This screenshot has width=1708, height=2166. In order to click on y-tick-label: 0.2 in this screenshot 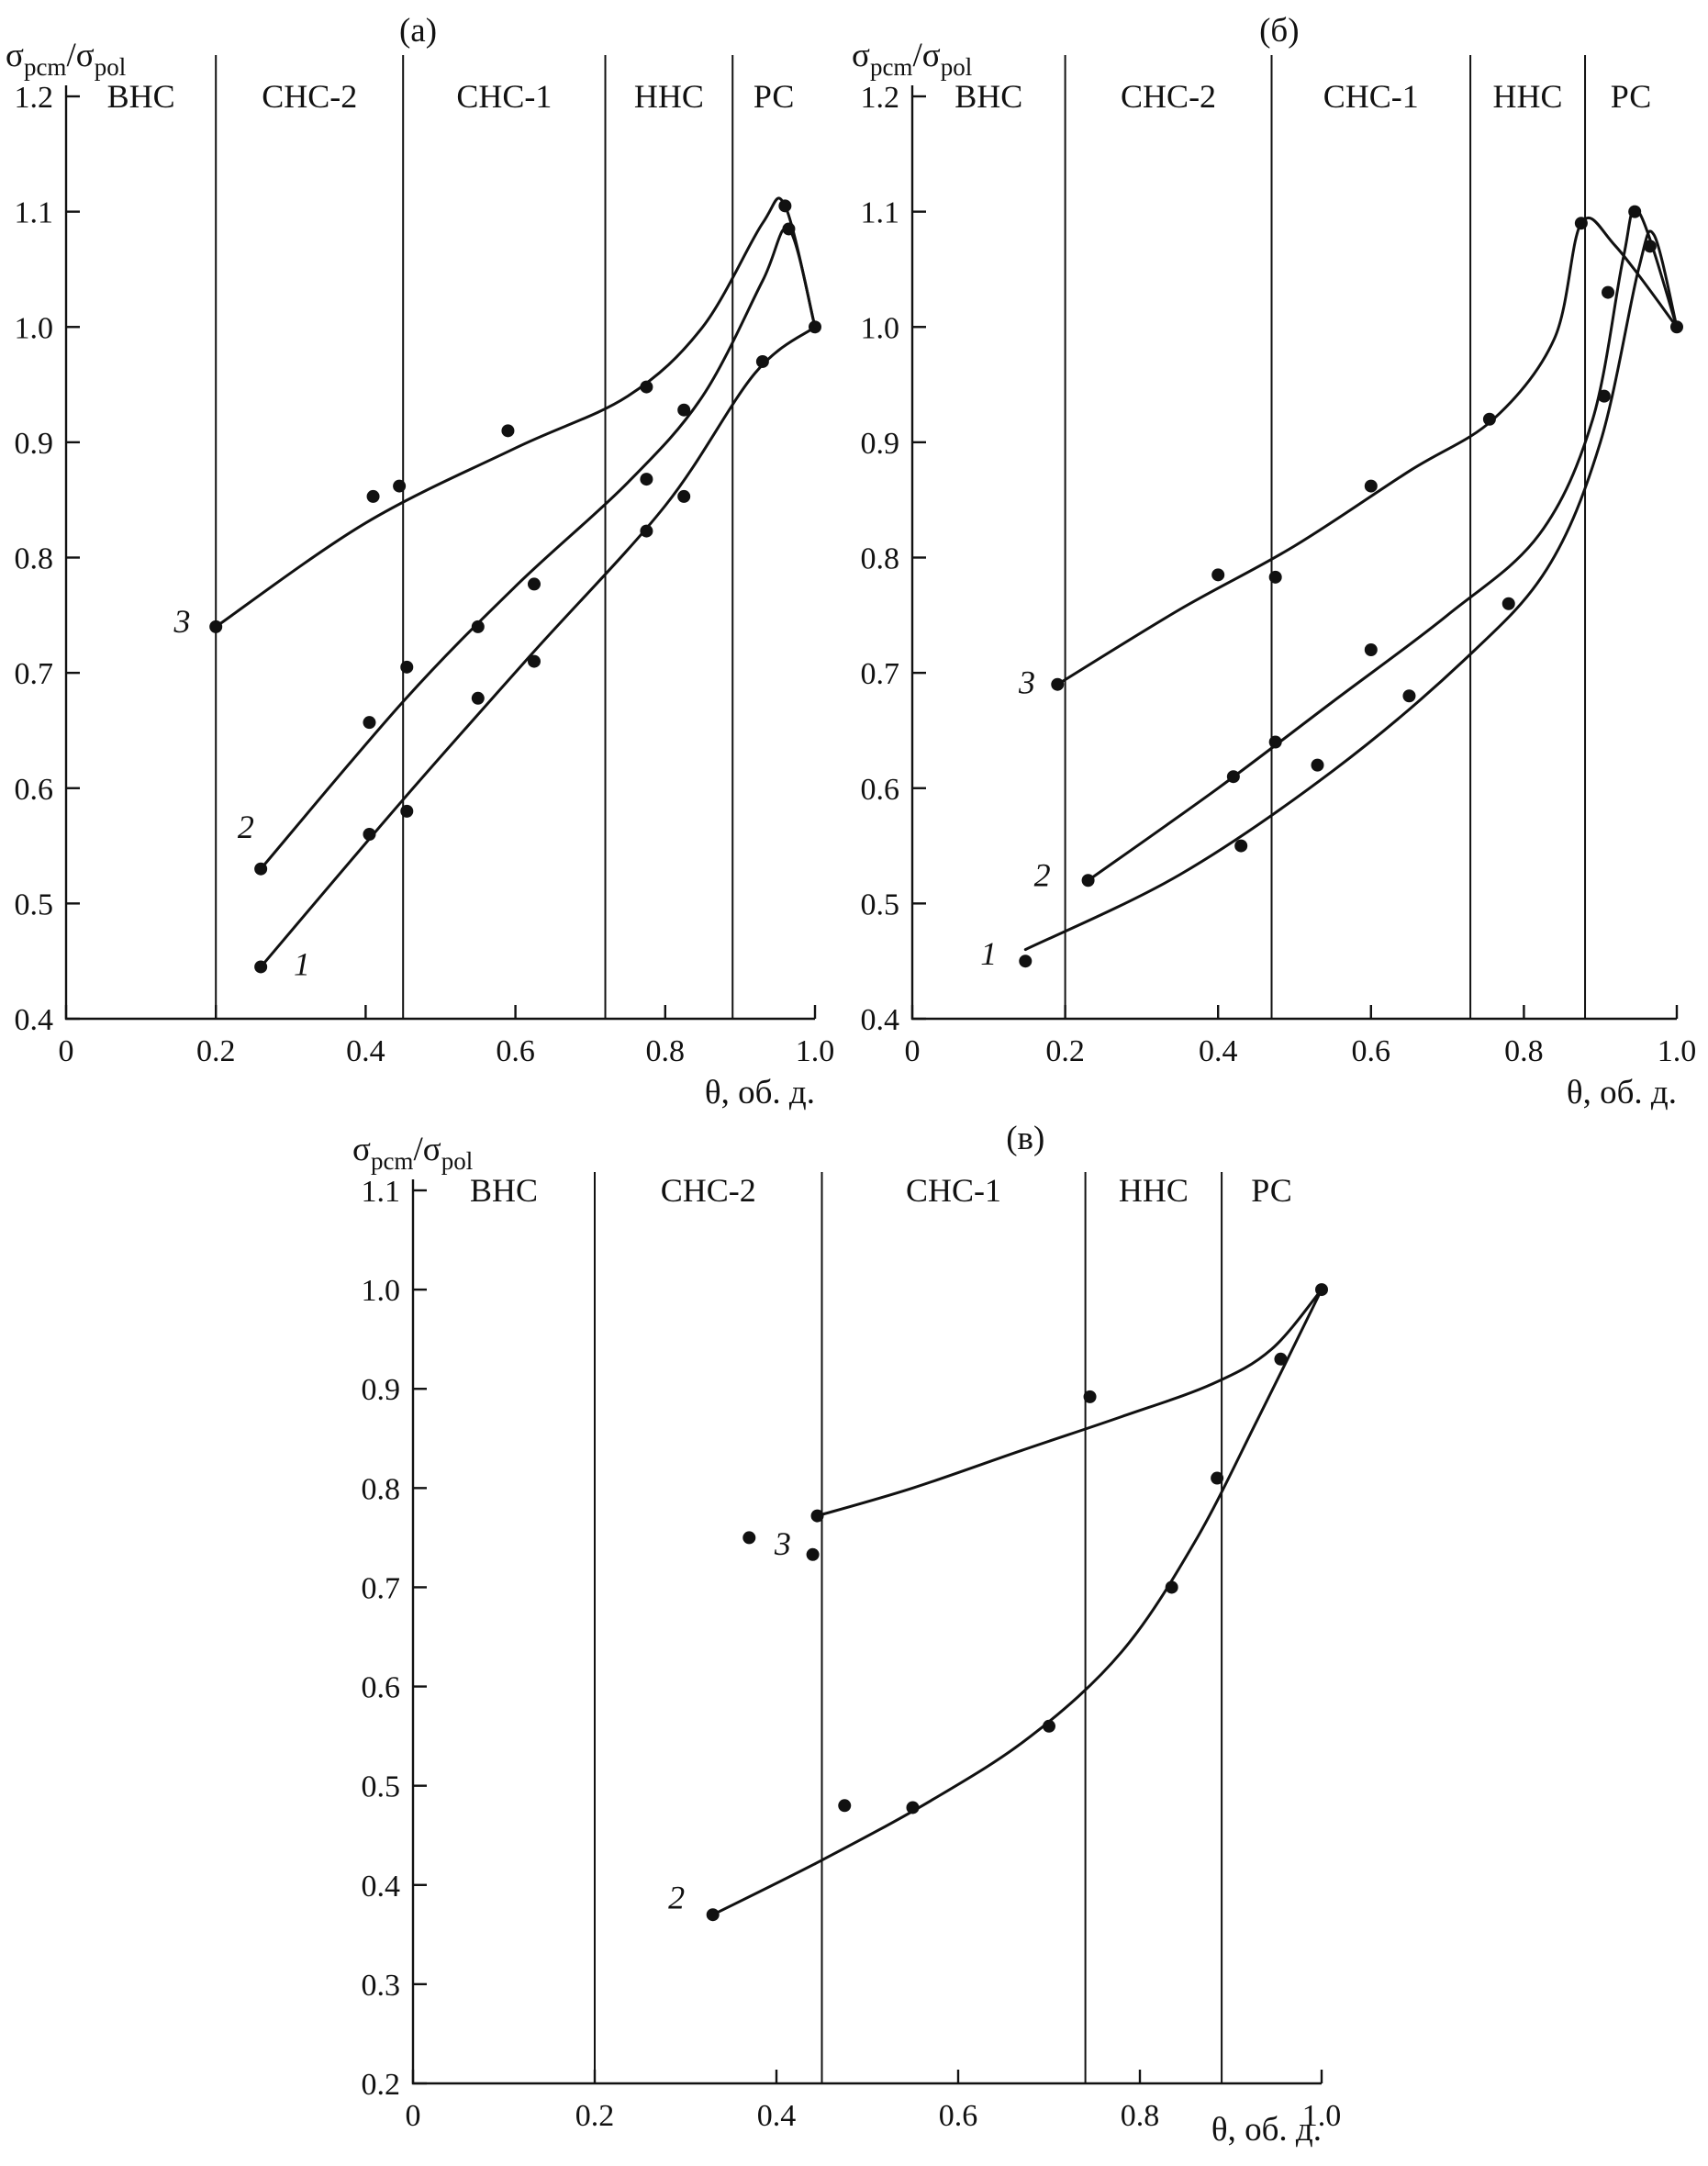, I will do `click(381, 2085)`.